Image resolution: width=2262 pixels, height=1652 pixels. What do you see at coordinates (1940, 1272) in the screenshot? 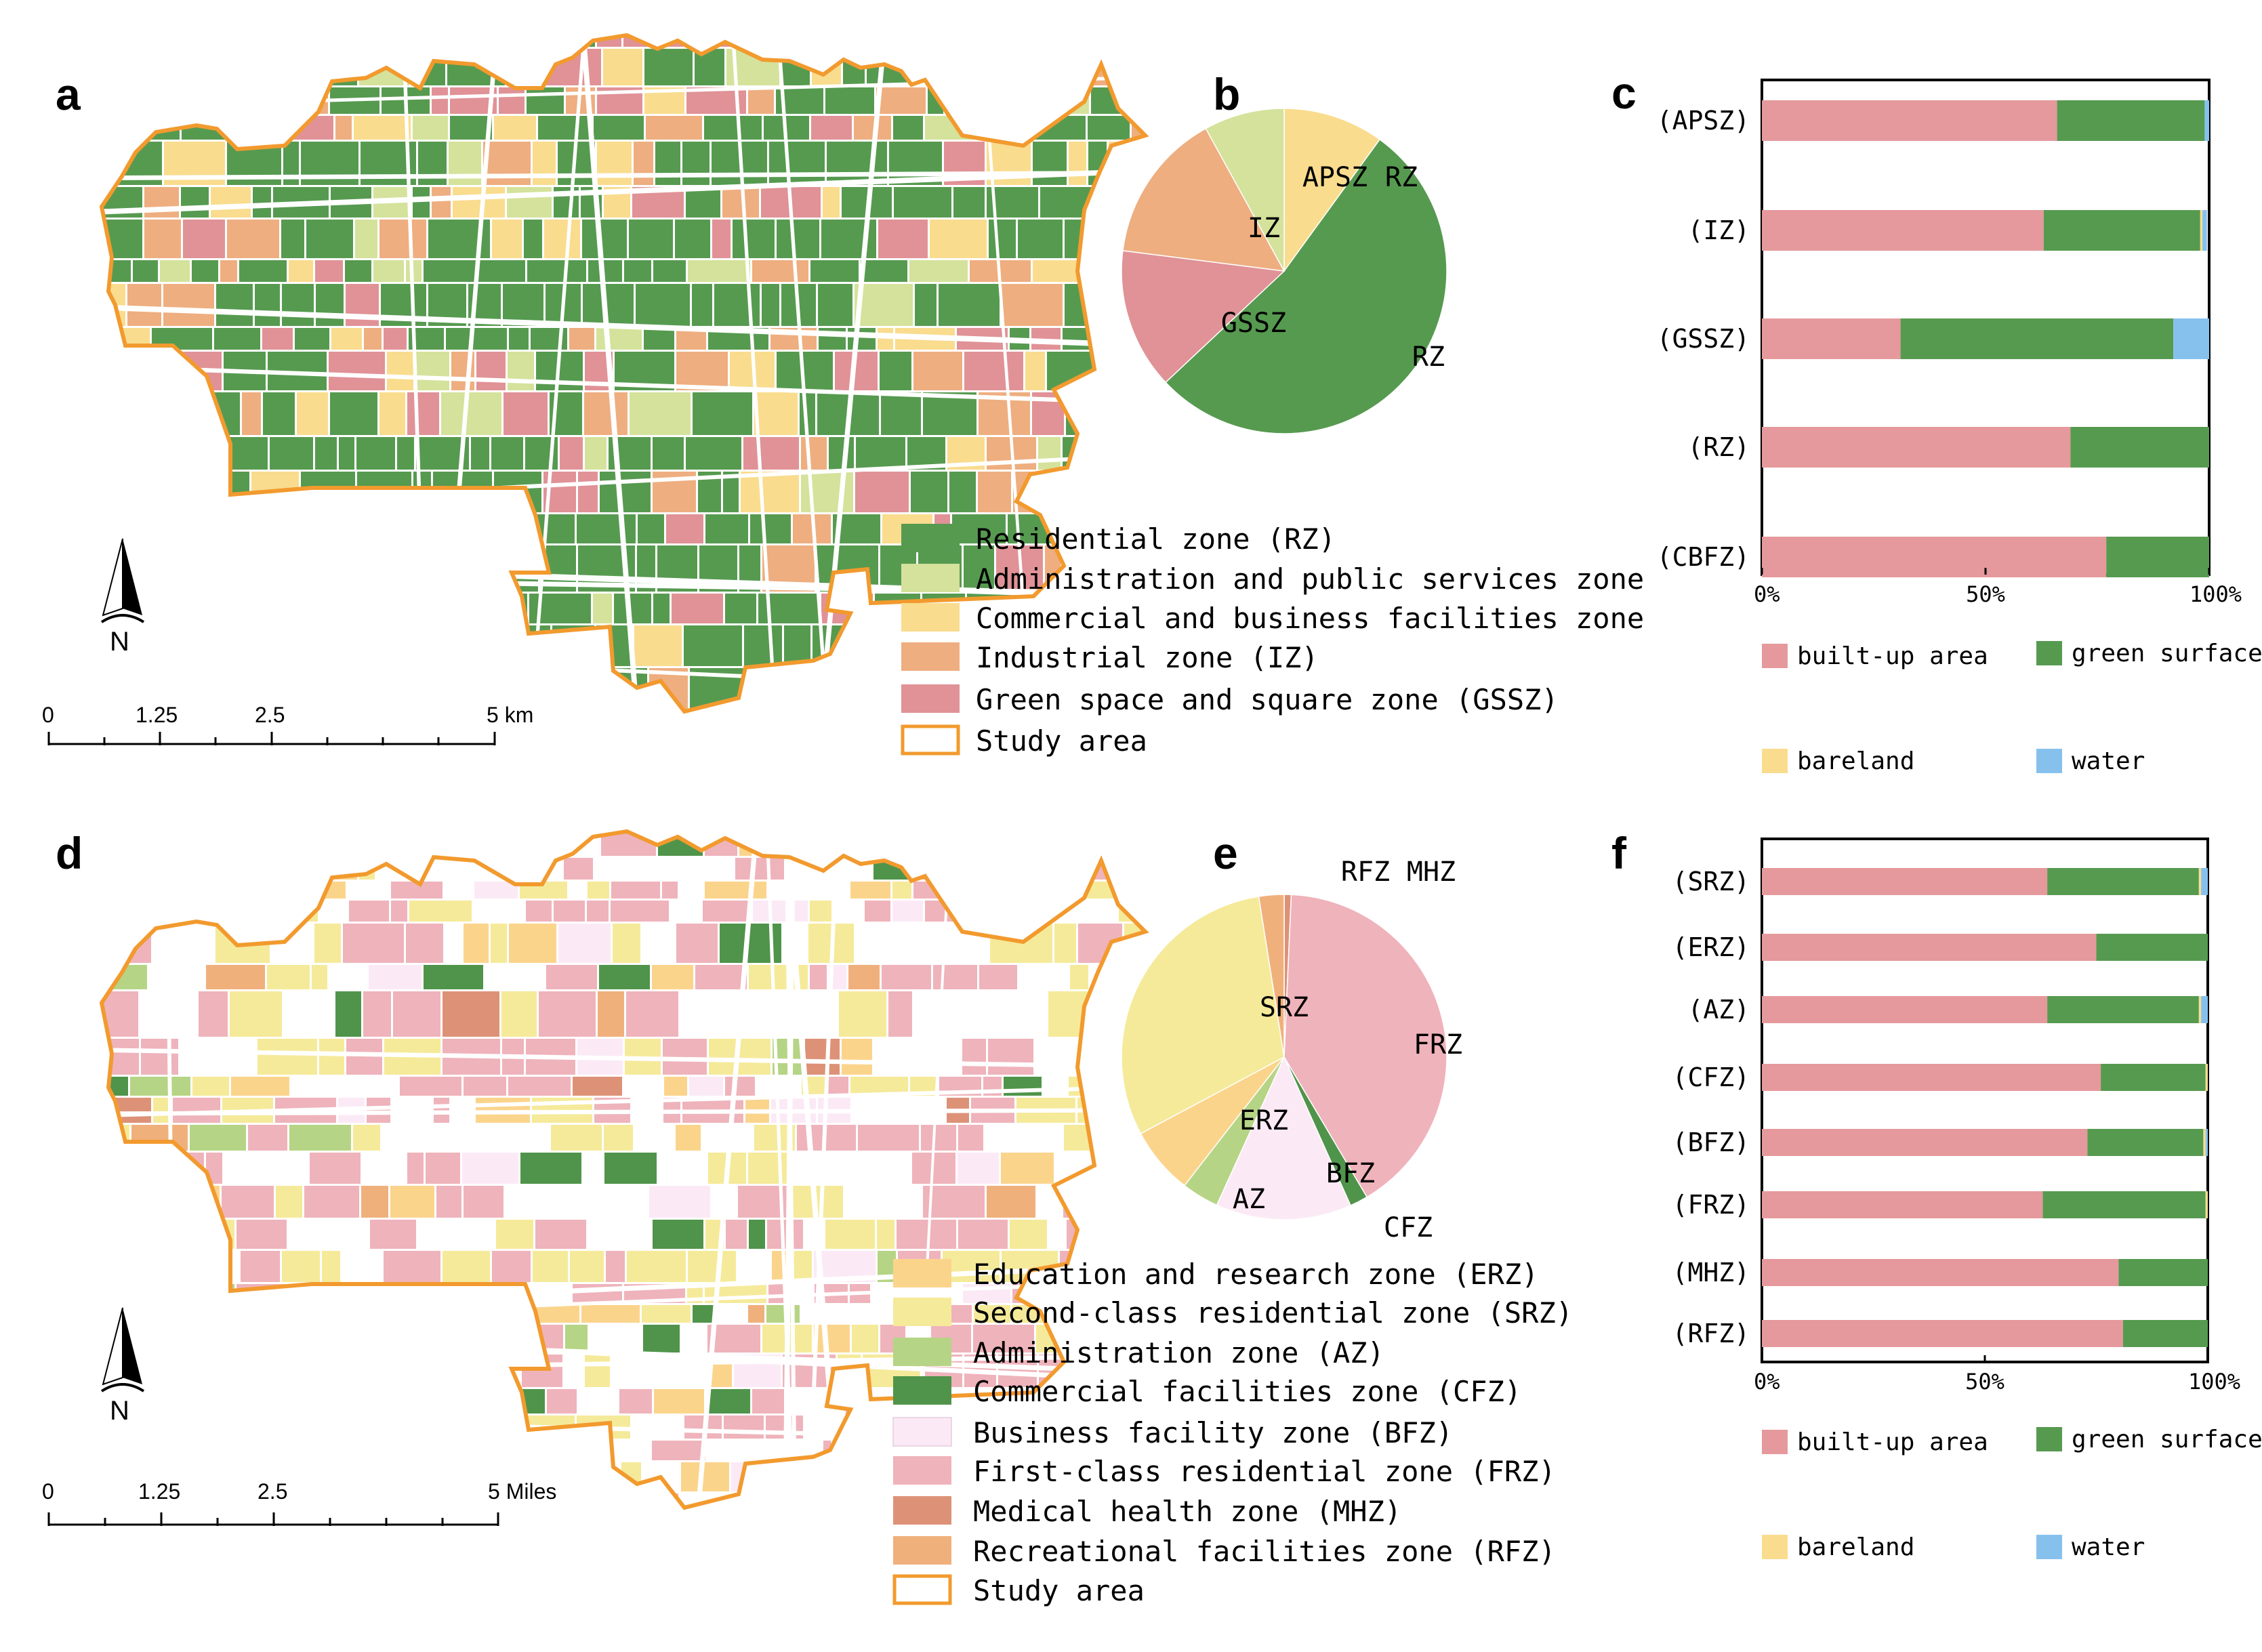
I see `bar-segment-builtup` at bounding box center [1940, 1272].